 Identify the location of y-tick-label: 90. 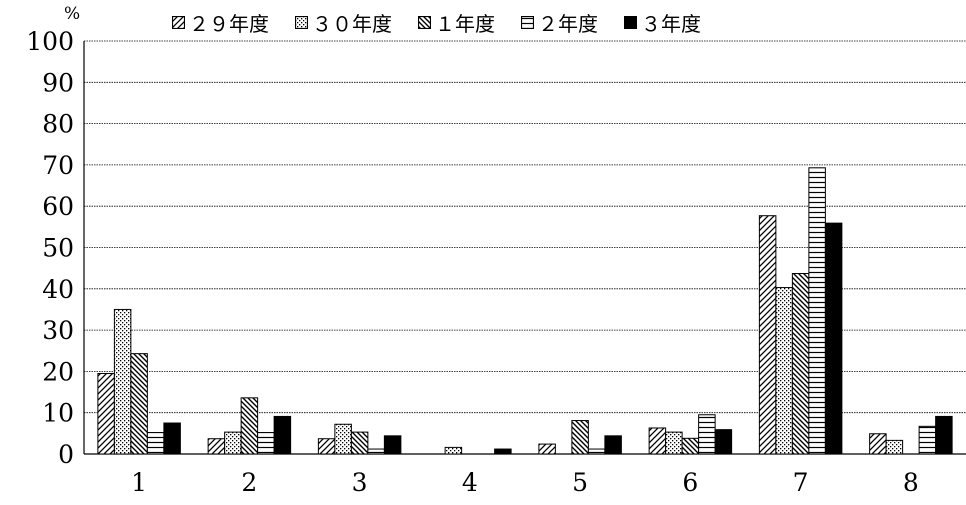
(58, 82).